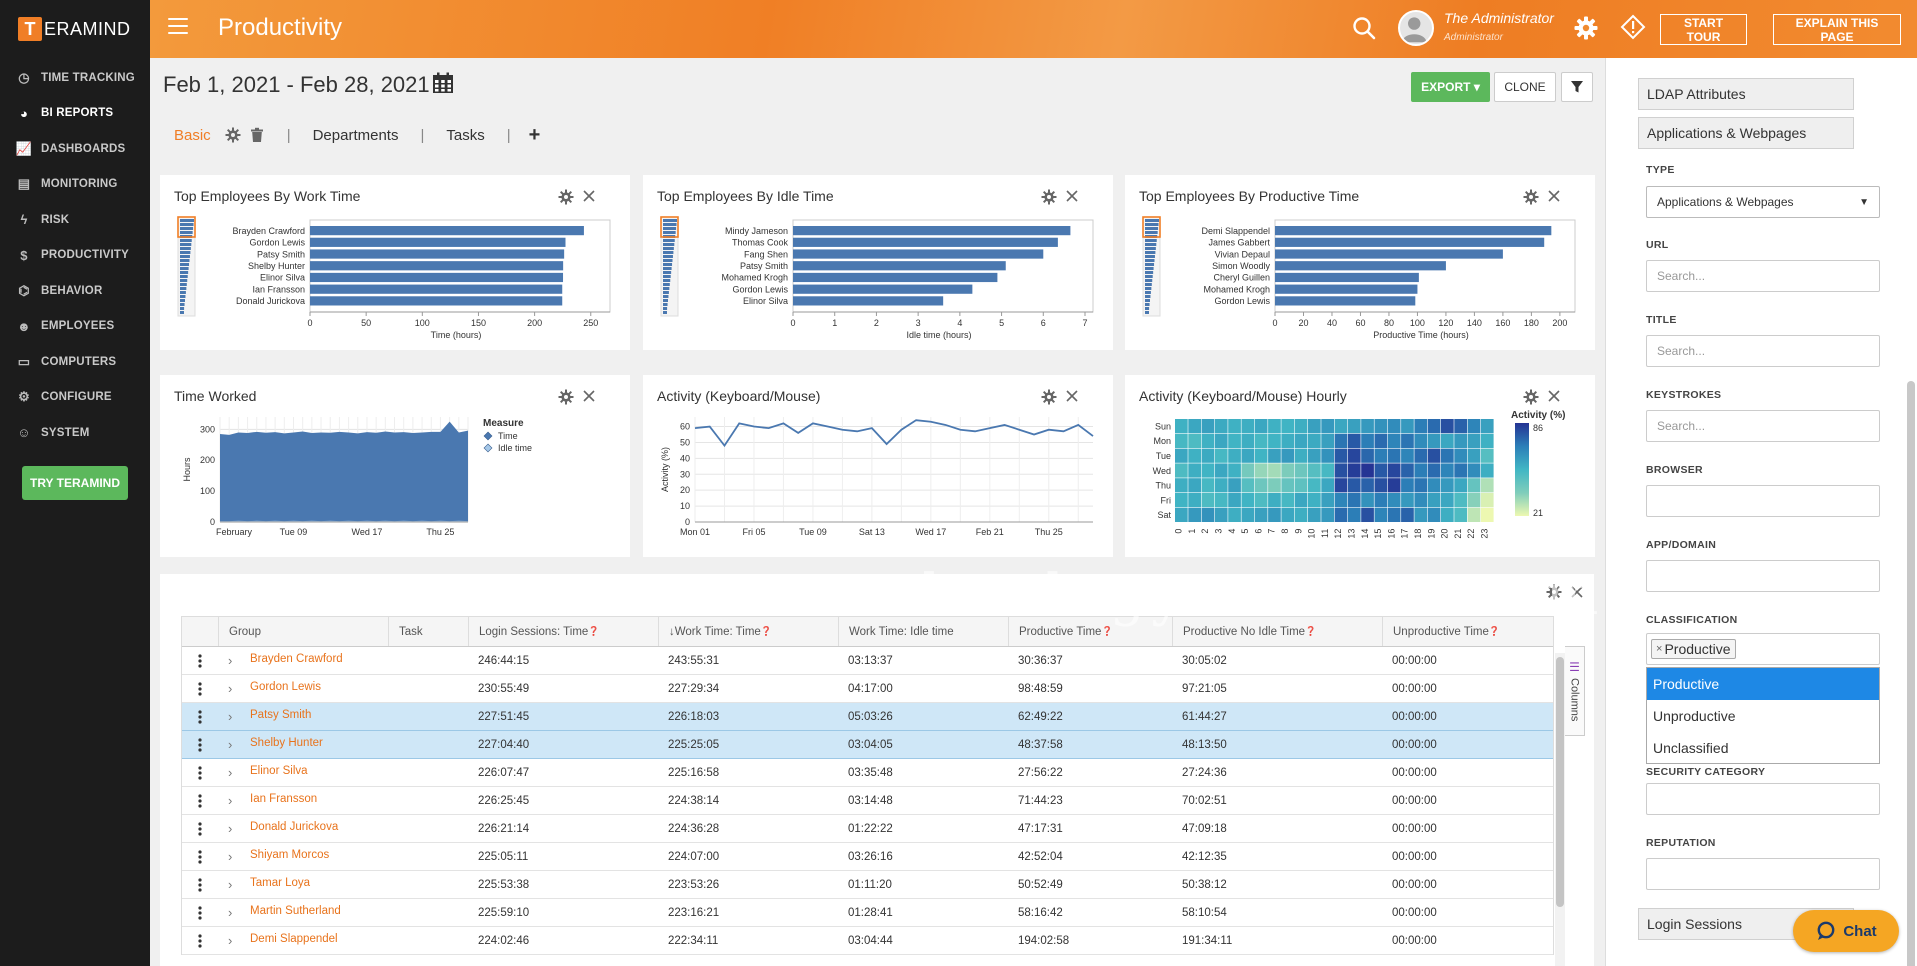 The image size is (1917, 966). Describe the element at coordinates (1416, 28) in the screenshot. I see `user-avatar` at that location.